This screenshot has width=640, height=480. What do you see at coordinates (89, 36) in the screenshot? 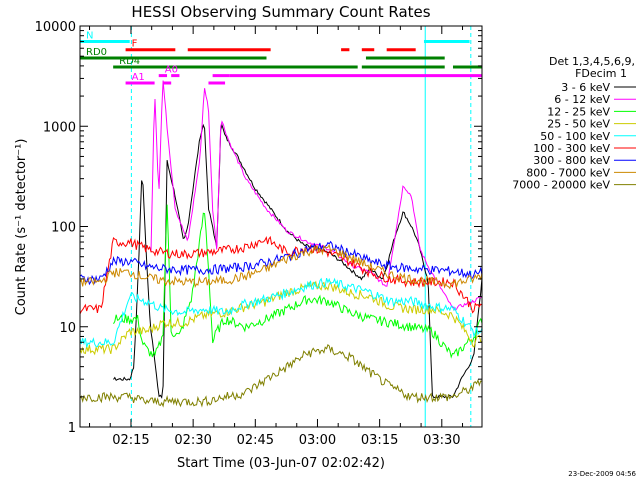
I see `flag-label-n: N` at bounding box center [89, 36].